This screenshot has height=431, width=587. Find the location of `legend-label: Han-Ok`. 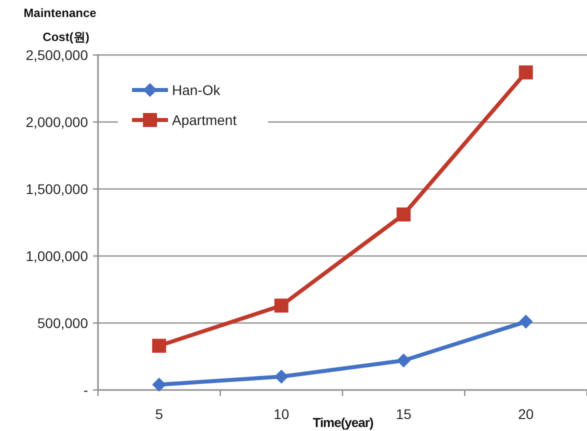

legend-label: Han-Ok is located at coordinates (197, 90).